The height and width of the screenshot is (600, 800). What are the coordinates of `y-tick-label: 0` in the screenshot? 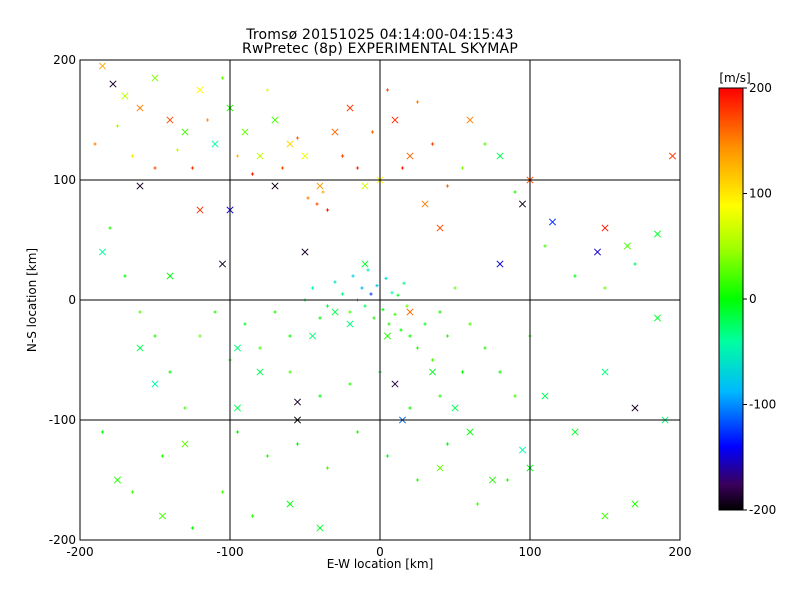 It's located at (72, 300).